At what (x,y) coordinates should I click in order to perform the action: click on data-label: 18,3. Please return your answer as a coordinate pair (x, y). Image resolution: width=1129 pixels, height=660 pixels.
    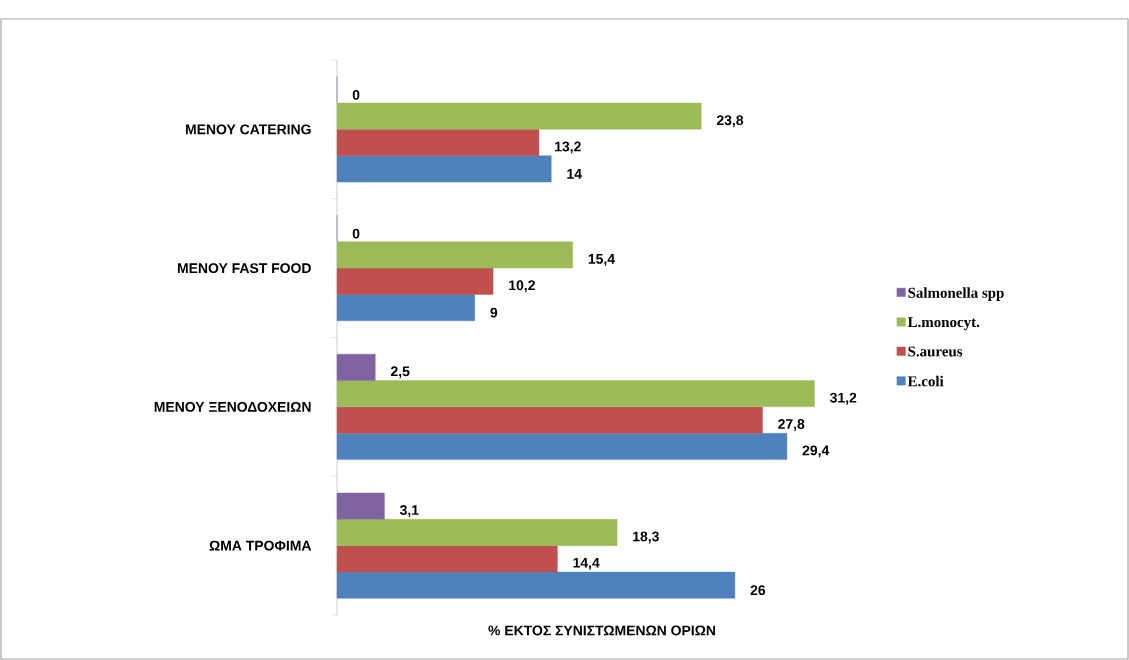
    Looking at the image, I should click on (646, 537).